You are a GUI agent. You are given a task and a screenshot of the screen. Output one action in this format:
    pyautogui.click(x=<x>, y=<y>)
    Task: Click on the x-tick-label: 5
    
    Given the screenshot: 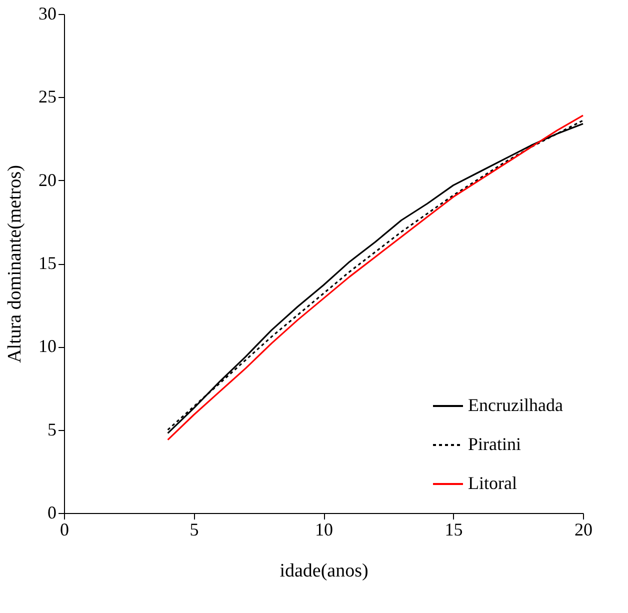 What is the action you would take?
    pyautogui.click(x=194, y=530)
    